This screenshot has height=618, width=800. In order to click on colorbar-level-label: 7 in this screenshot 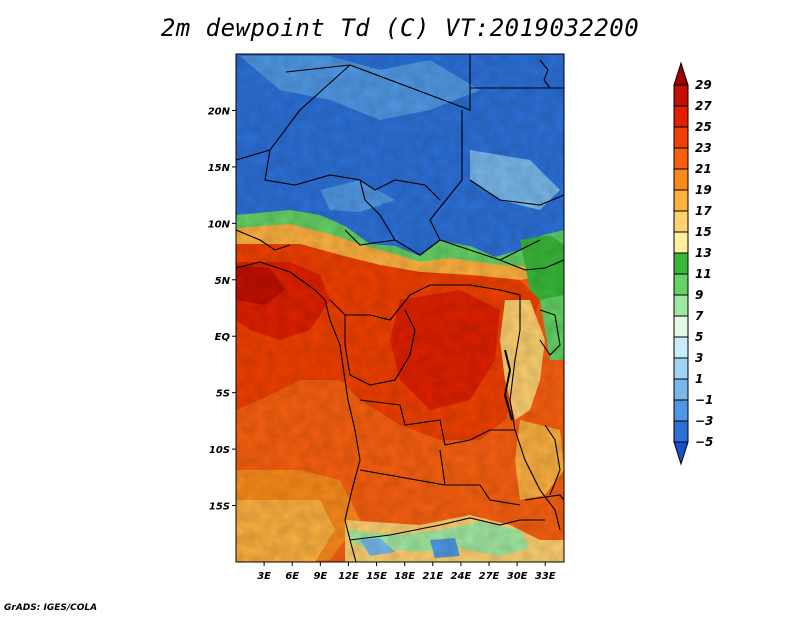, I will do `click(699, 316)`.